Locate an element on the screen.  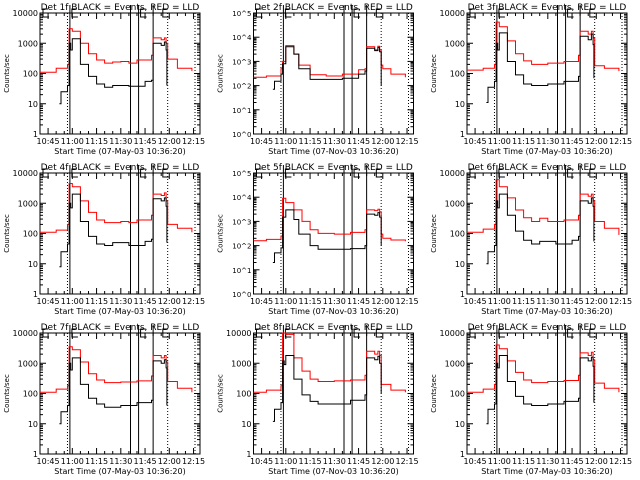
x-axis-label: Start Time (07-Nov-03 10:36:20) is located at coordinates (333, 151).